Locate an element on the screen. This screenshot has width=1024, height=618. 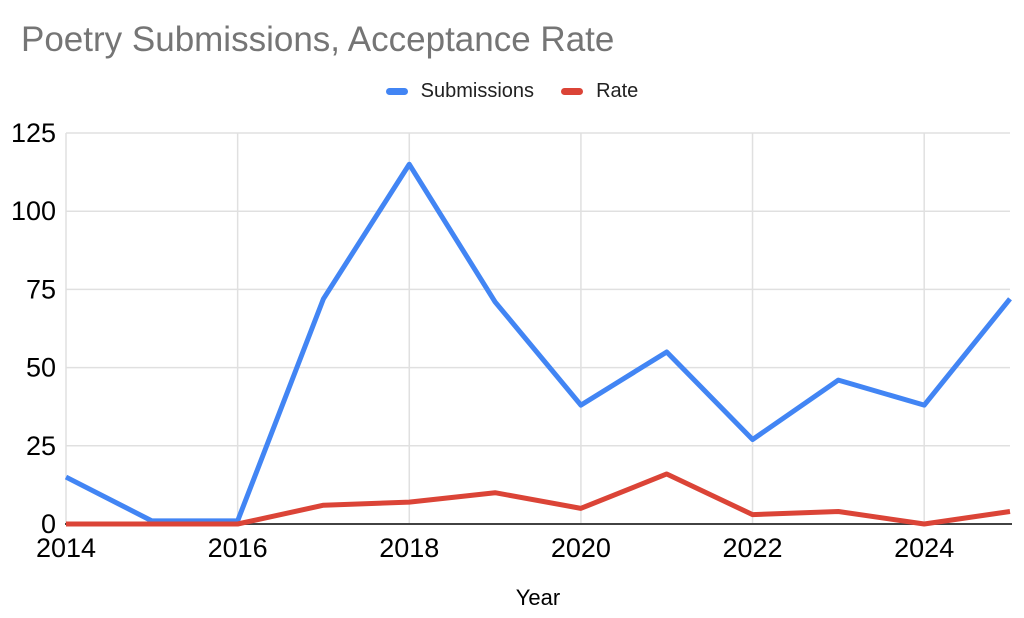
chart-legend: Submissions Rate is located at coordinates (512, 91).